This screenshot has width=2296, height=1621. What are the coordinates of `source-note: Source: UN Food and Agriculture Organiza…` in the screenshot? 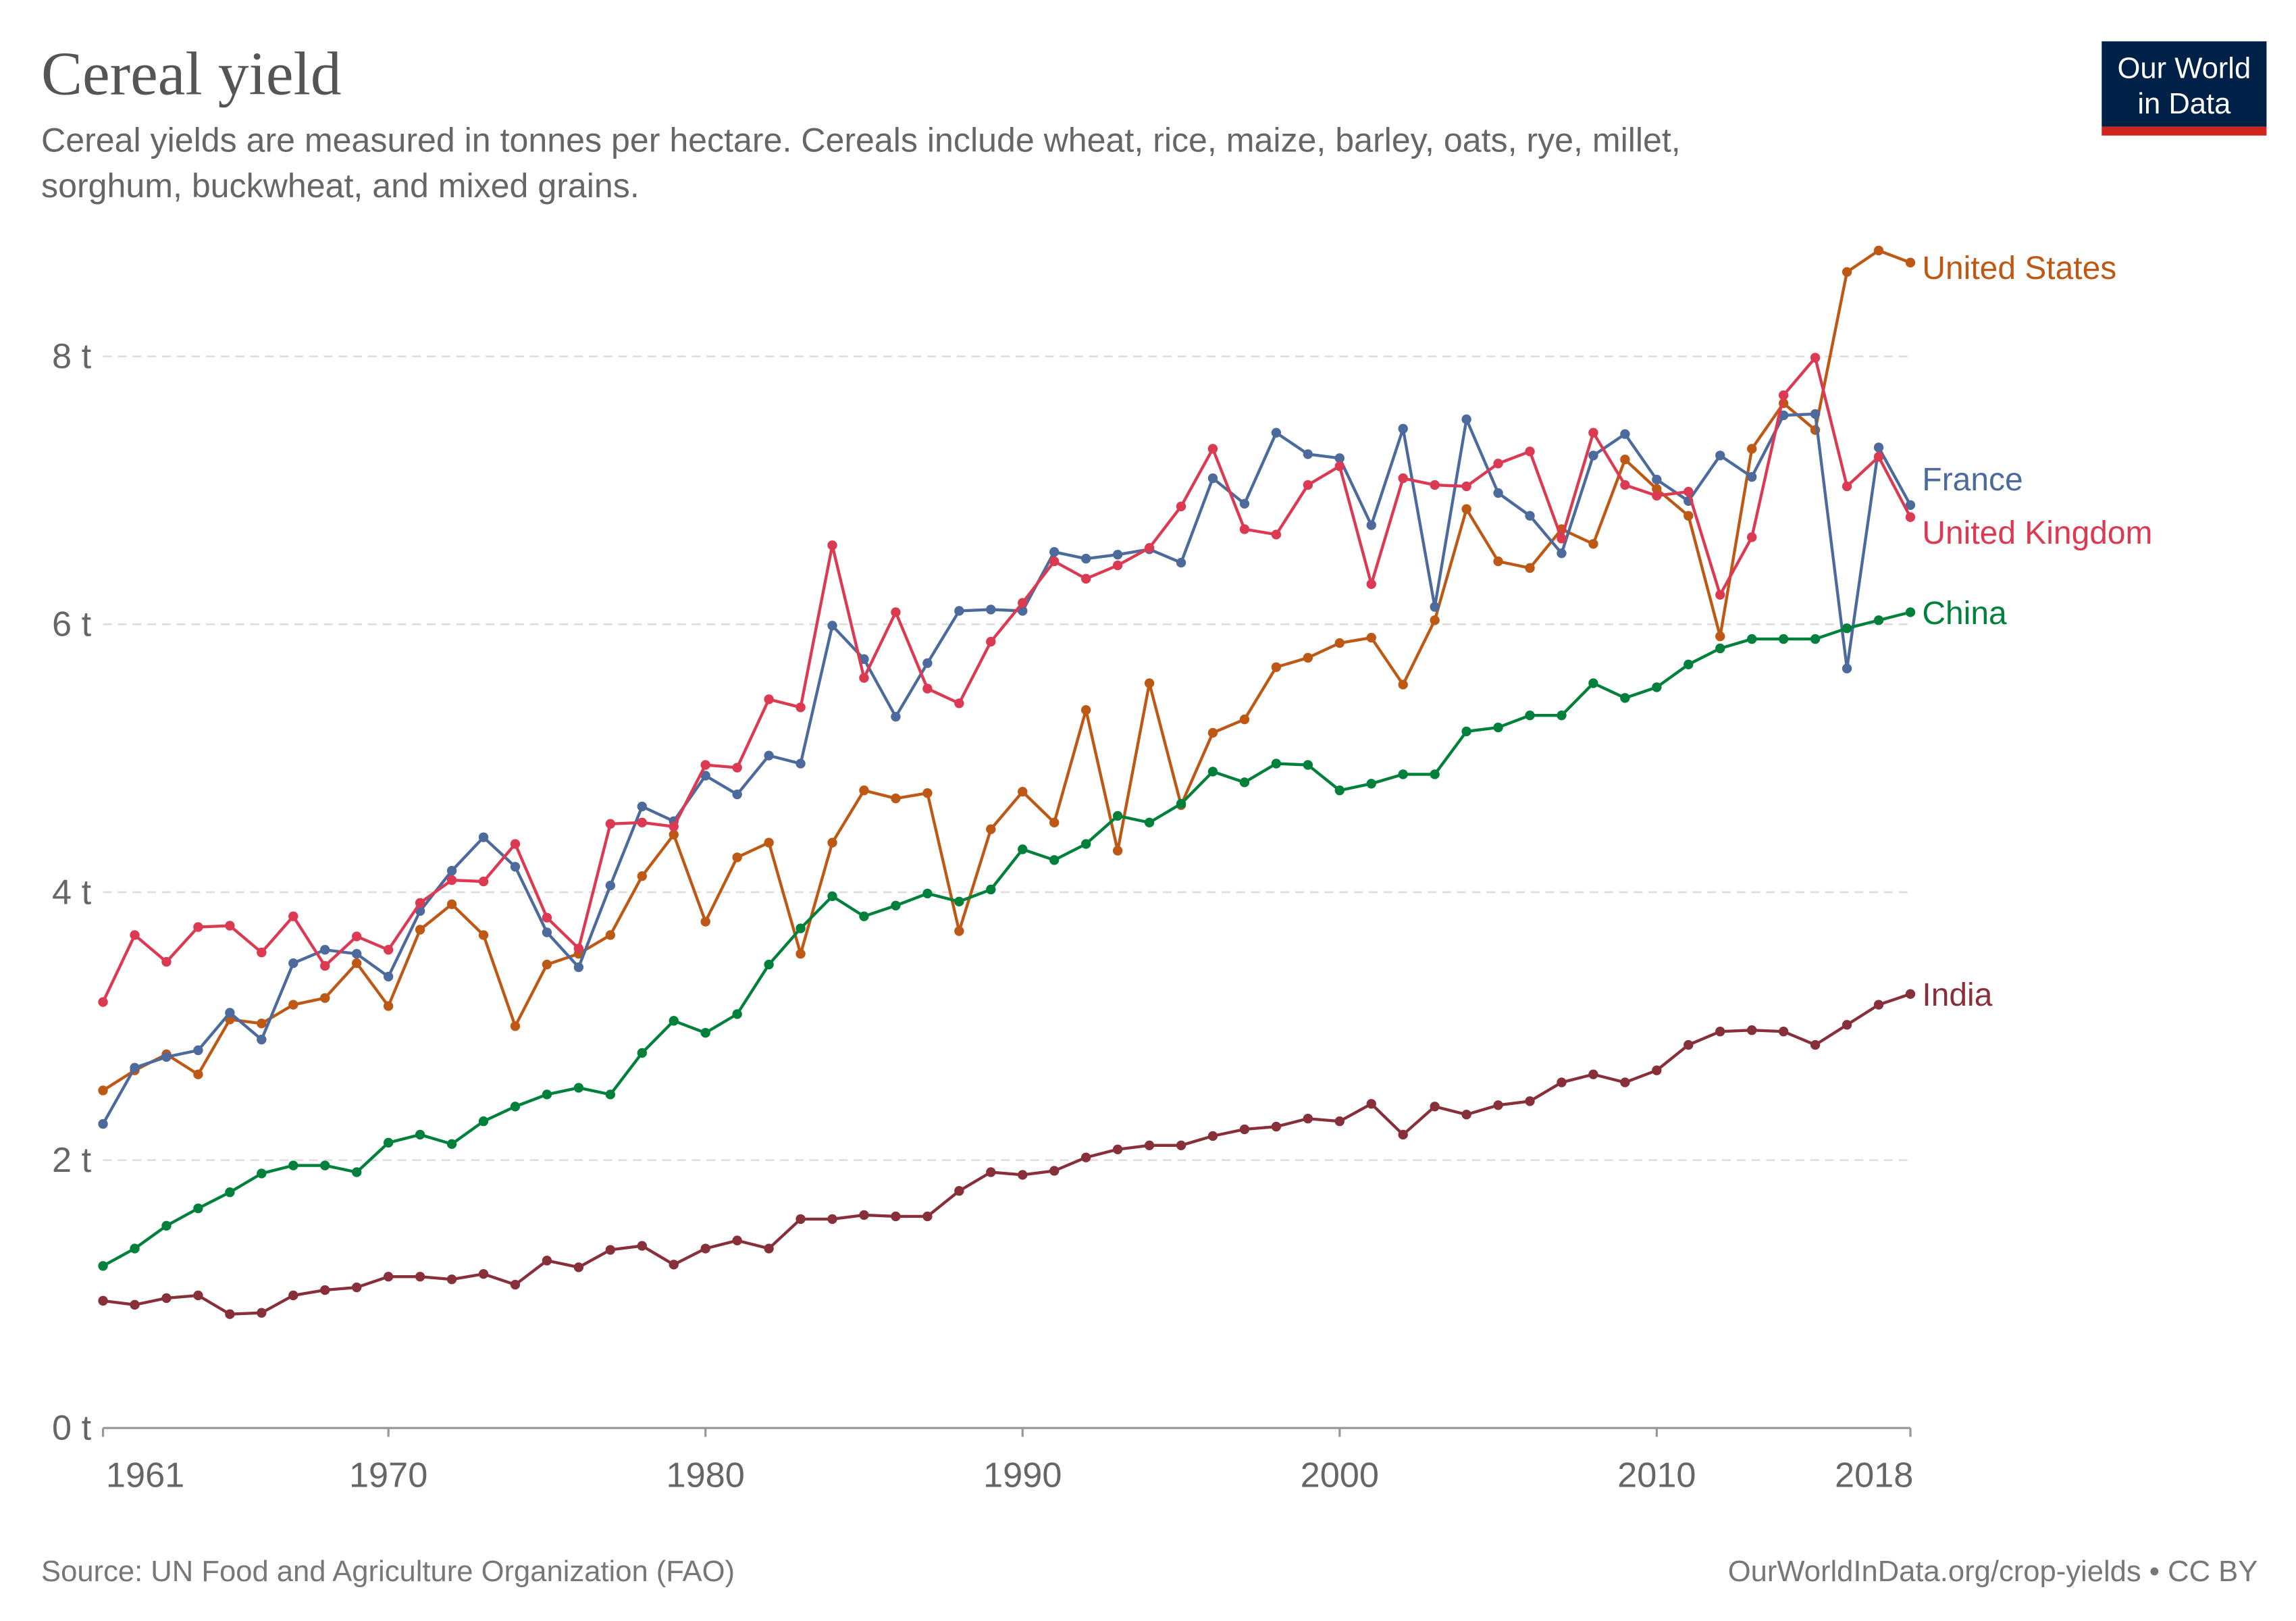 It's located at (388, 1571).